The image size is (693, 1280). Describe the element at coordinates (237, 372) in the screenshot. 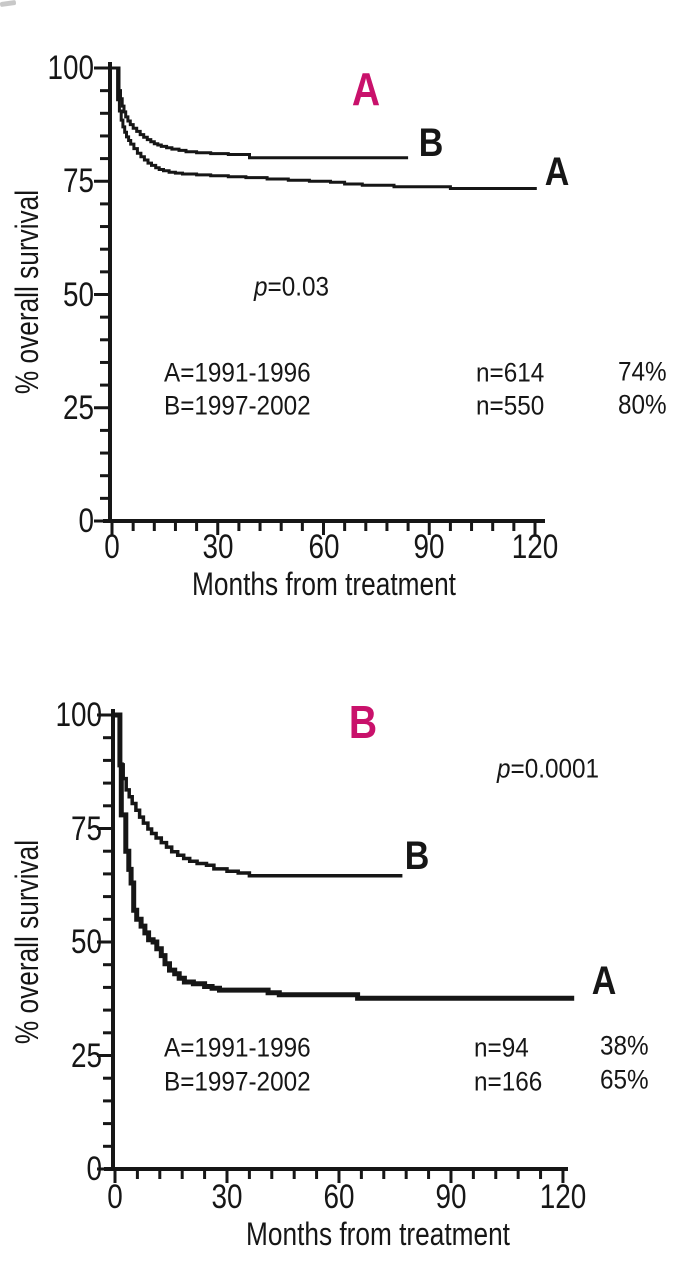

I see `panel-a-legend-group-a: A=1991-1996` at that location.